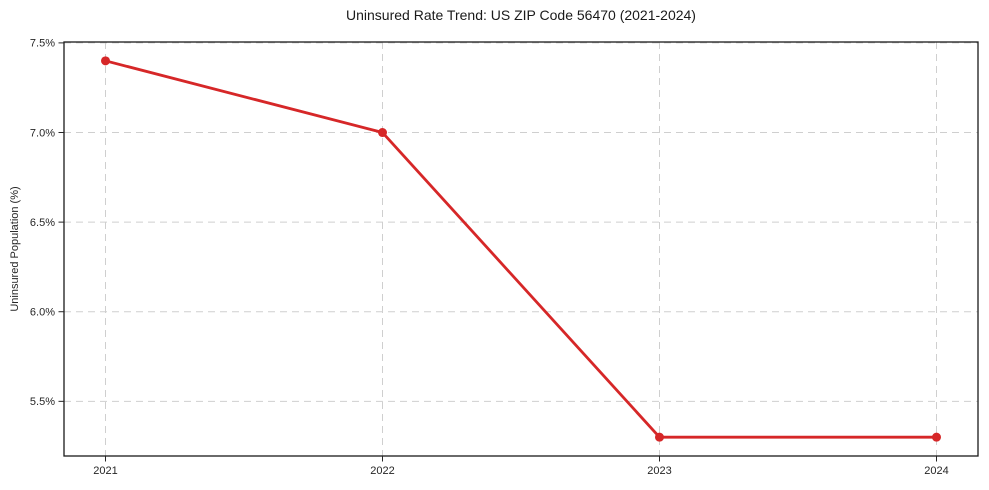 Image resolution: width=989 pixels, height=490 pixels. Describe the element at coordinates (42, 223) in the screenshot. I see `y-tick-label: 6.5%` at that location.